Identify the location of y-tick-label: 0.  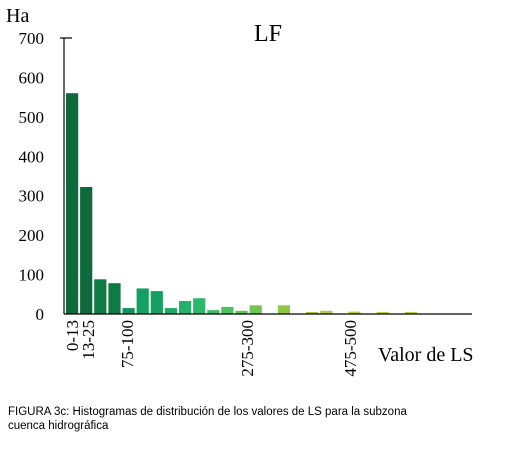
(40, 314).